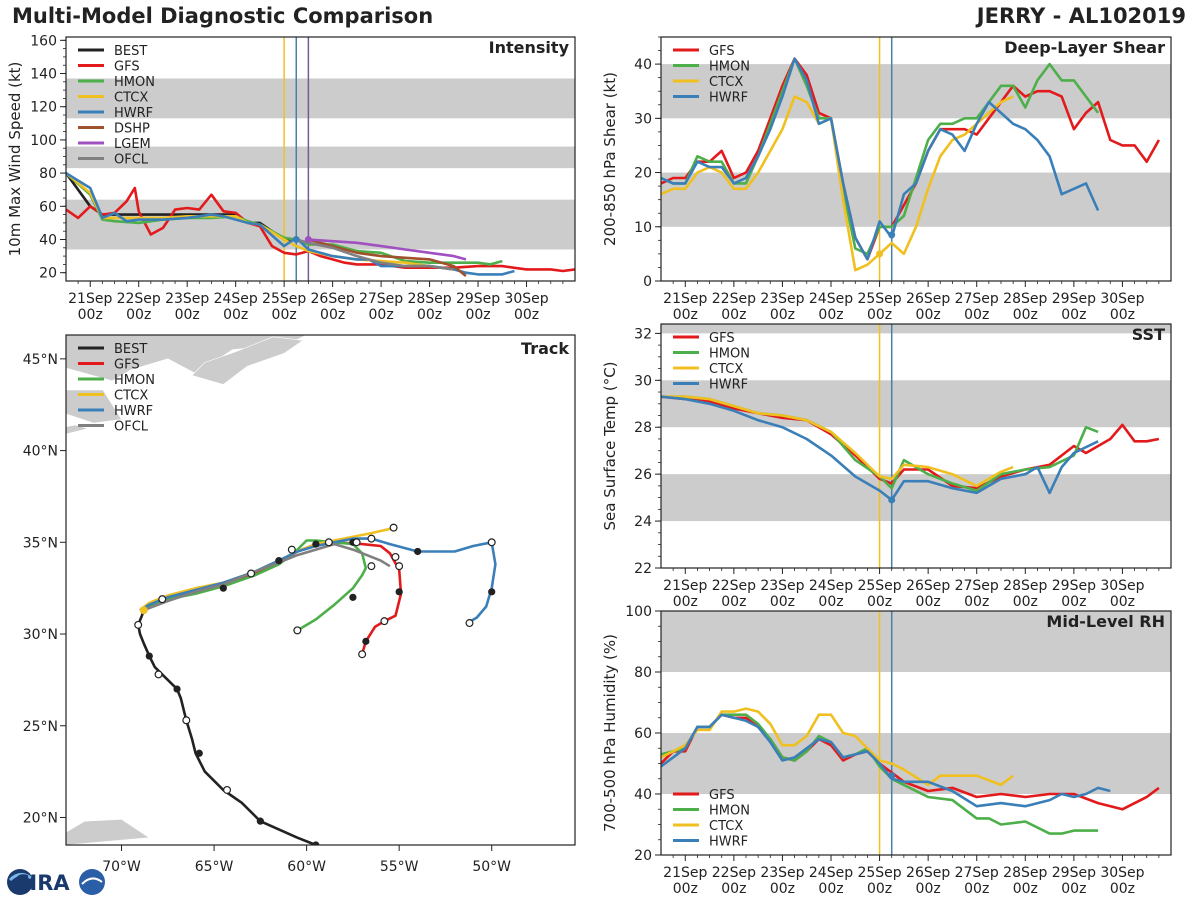 The height and width of the screenshot is (902, 1200). Describe the element at coordinates (284, 299) in the screenshot. I see `intensity-xtick-label-date: 25Sep` at that location.